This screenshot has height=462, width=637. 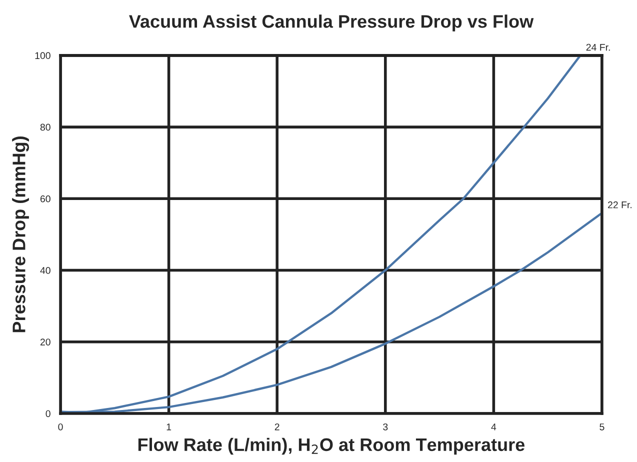 I want to click on x-tick-label: 1, so click(x=169, y=427).